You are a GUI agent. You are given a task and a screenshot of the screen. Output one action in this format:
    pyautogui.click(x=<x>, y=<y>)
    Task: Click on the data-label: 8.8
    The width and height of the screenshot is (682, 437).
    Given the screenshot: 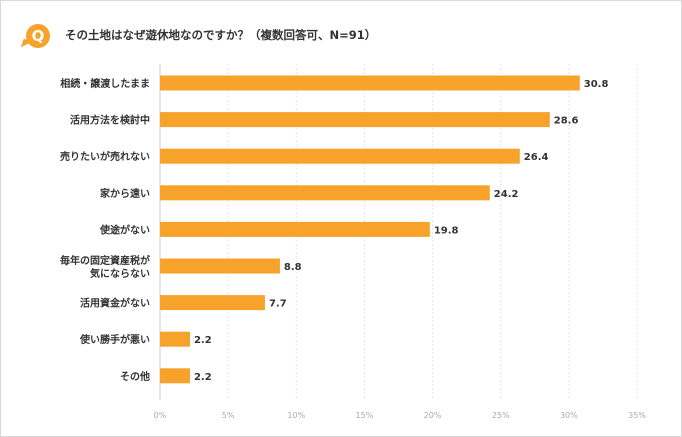 What is the action you would take?
    pyautogui.click(x=293, y=267)
    